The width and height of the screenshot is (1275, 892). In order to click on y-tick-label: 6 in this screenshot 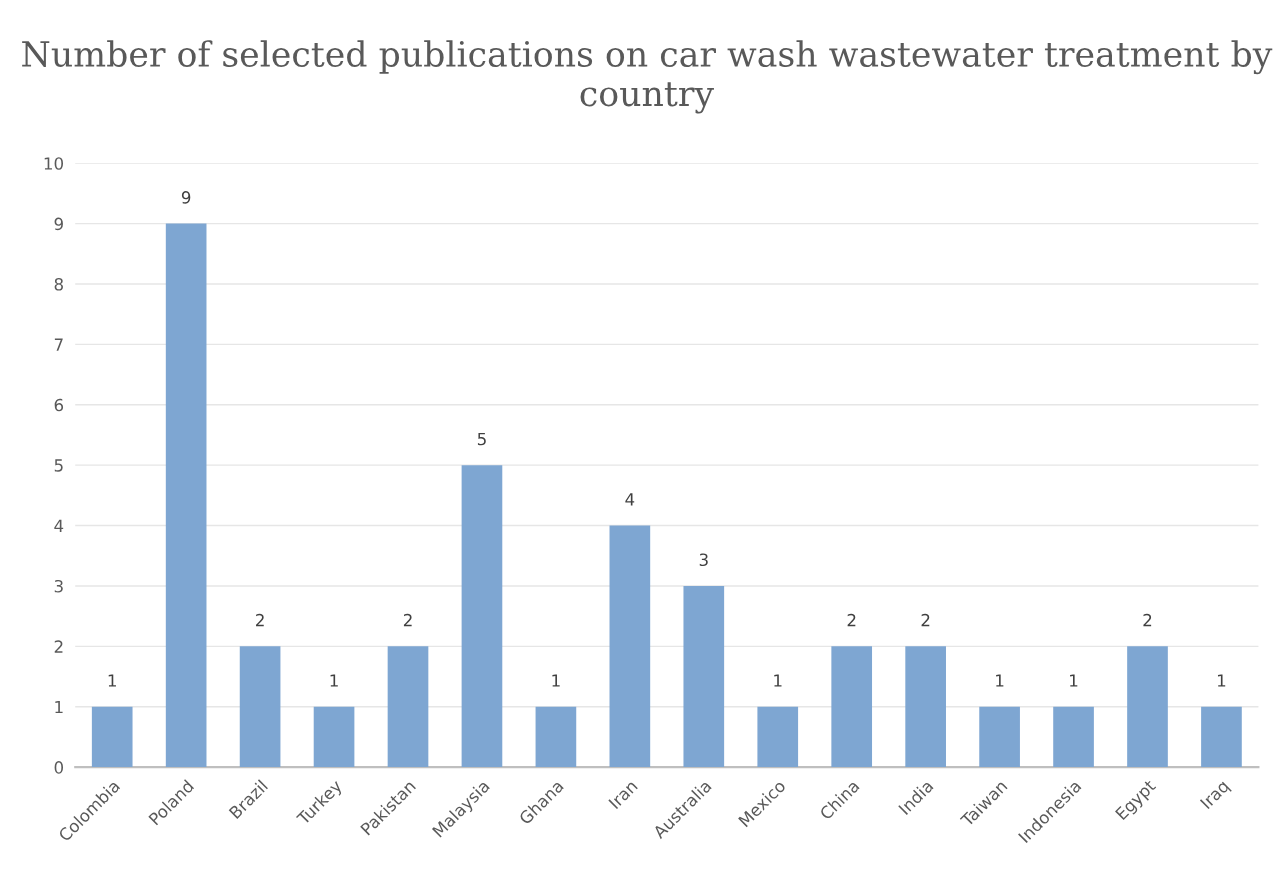, I will do `click(59, 405)`.